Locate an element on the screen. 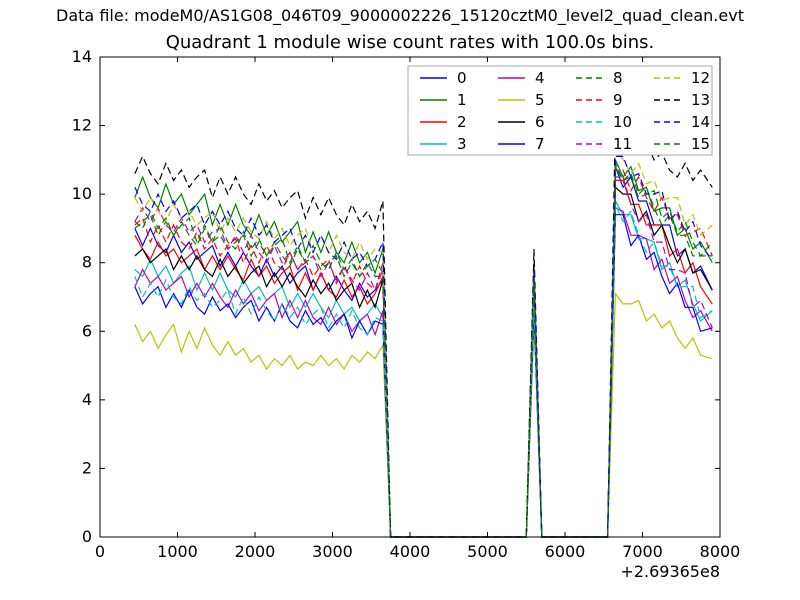 The width and height of the screenshot is (800, 600). legend-label-9: 9 is located at coordinates (618, 100).